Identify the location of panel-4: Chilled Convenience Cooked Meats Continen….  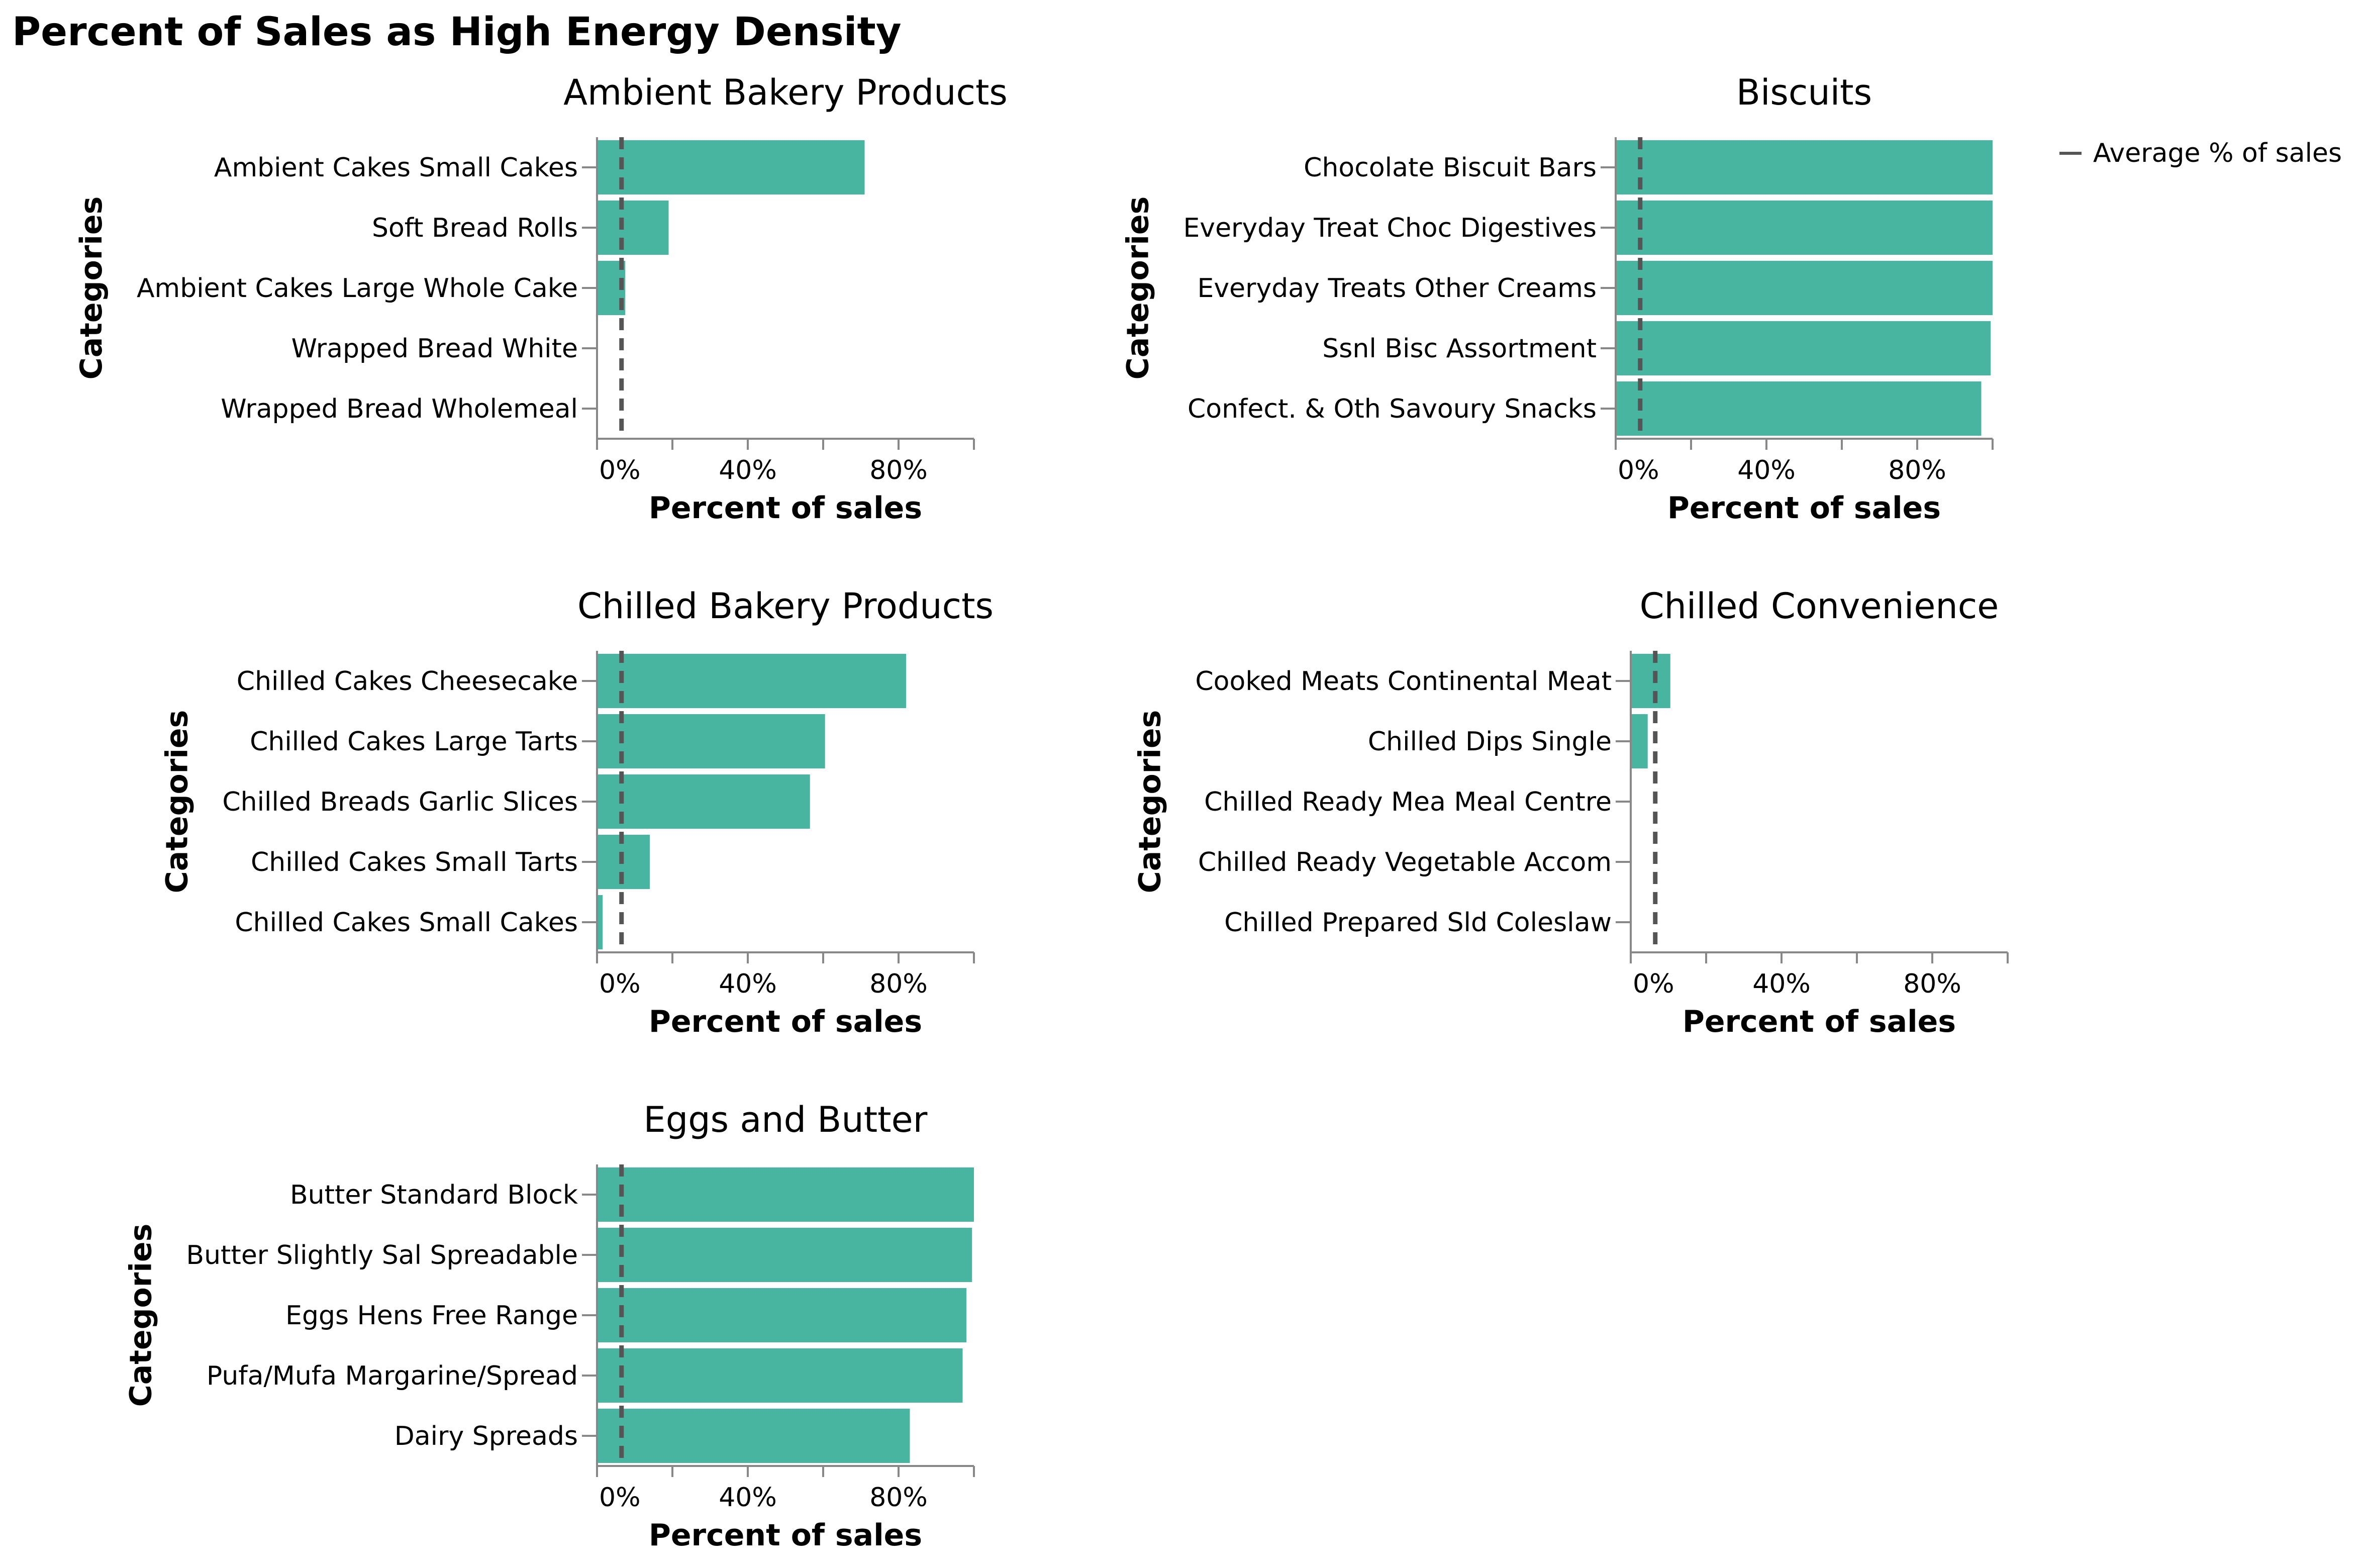
(1570, 812).